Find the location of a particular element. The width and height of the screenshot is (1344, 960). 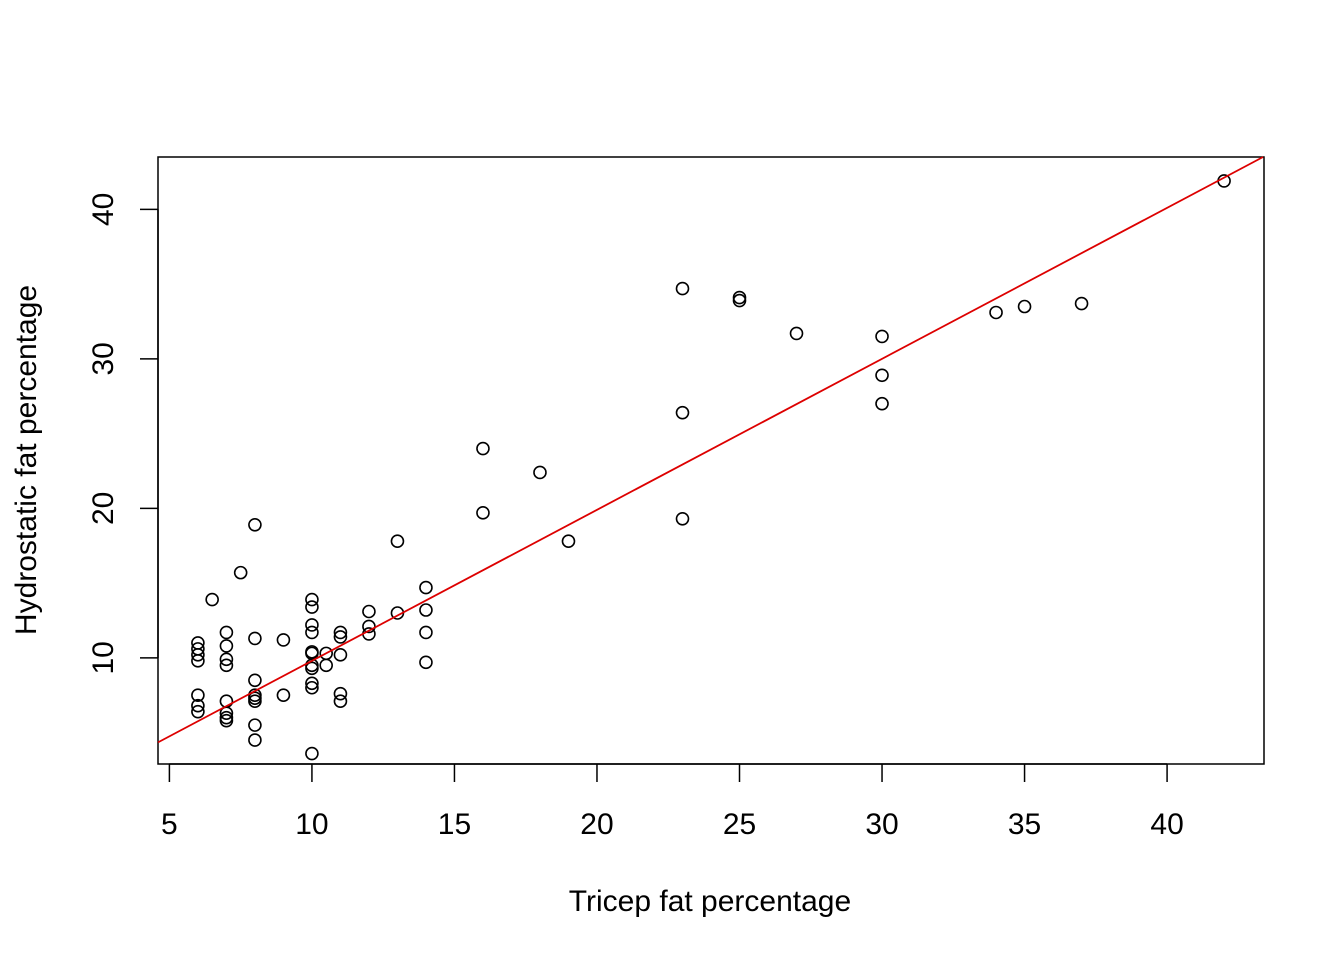

y-tick-label: 10 is located at coordinates (103, 657).